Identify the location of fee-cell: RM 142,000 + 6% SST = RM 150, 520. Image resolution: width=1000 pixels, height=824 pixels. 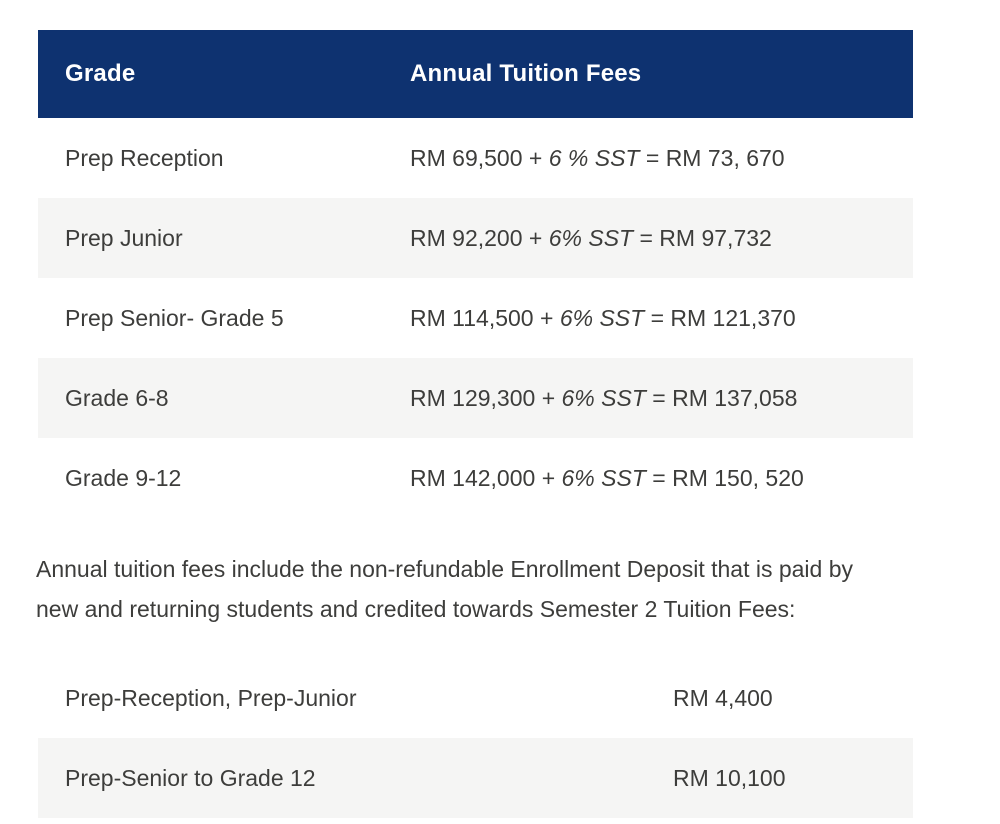
(661, 478).